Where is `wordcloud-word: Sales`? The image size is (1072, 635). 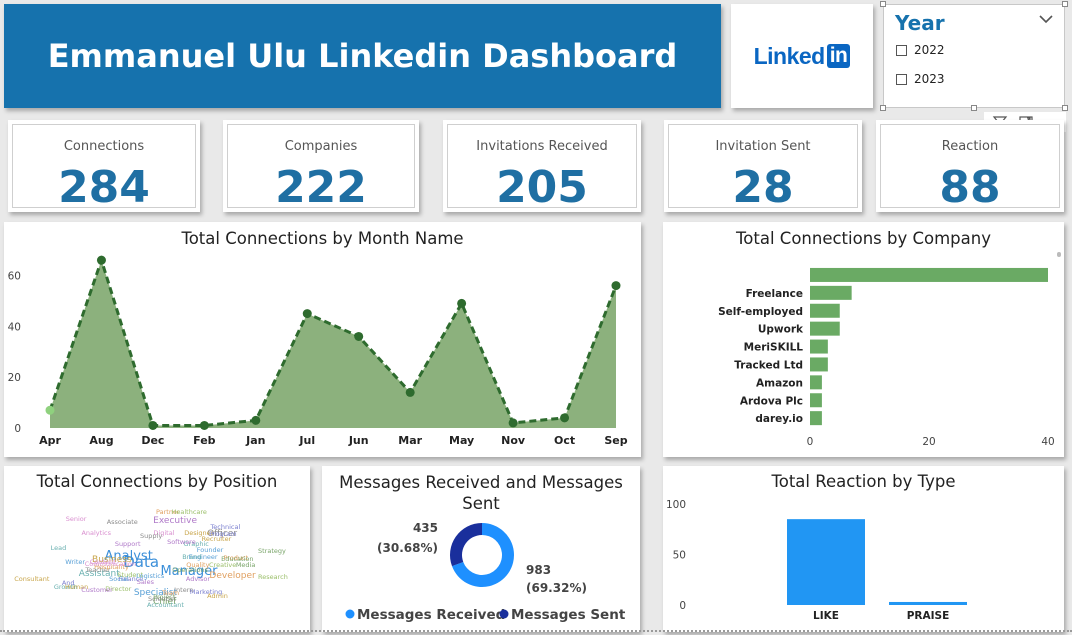
wordcloud-word: Sales is located at coordinates (145, 581).